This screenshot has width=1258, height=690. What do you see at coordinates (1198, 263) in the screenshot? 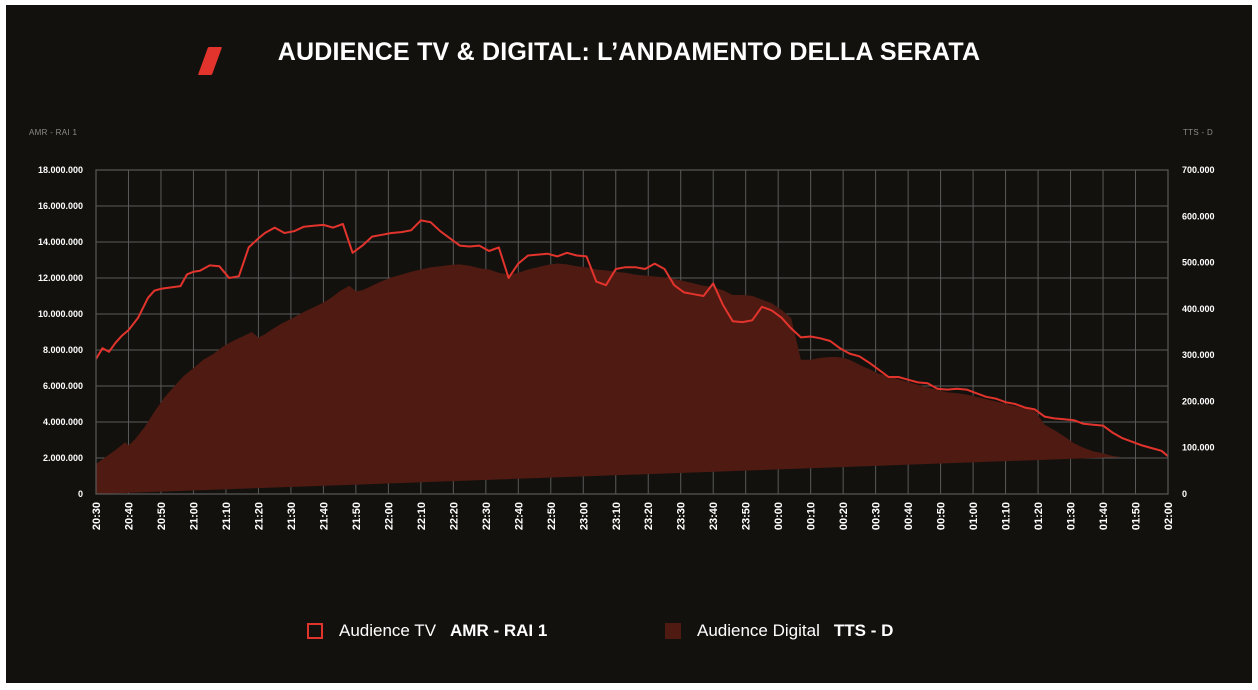
I see `right-tick-label: 500.000` at bounding box center [1198, 263].